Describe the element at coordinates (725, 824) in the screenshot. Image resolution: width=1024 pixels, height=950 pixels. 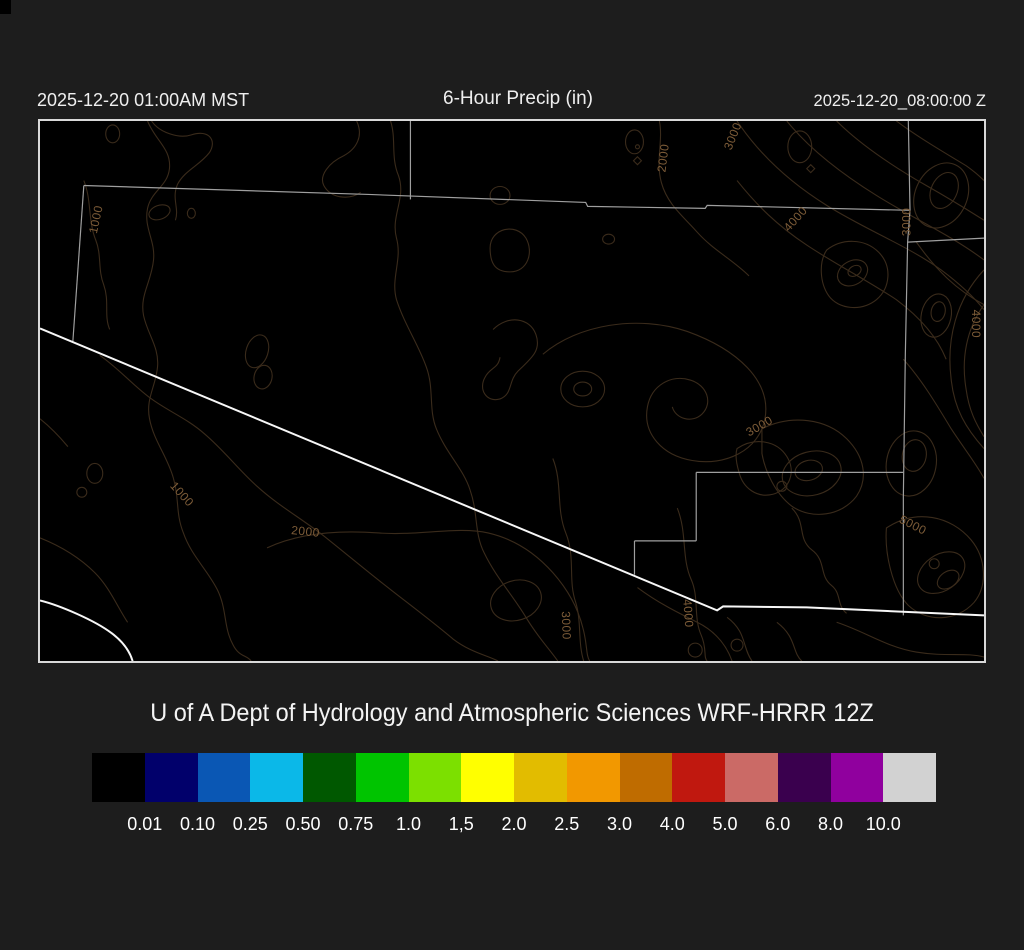
I see `colorbar-label: 5.0` at that location.